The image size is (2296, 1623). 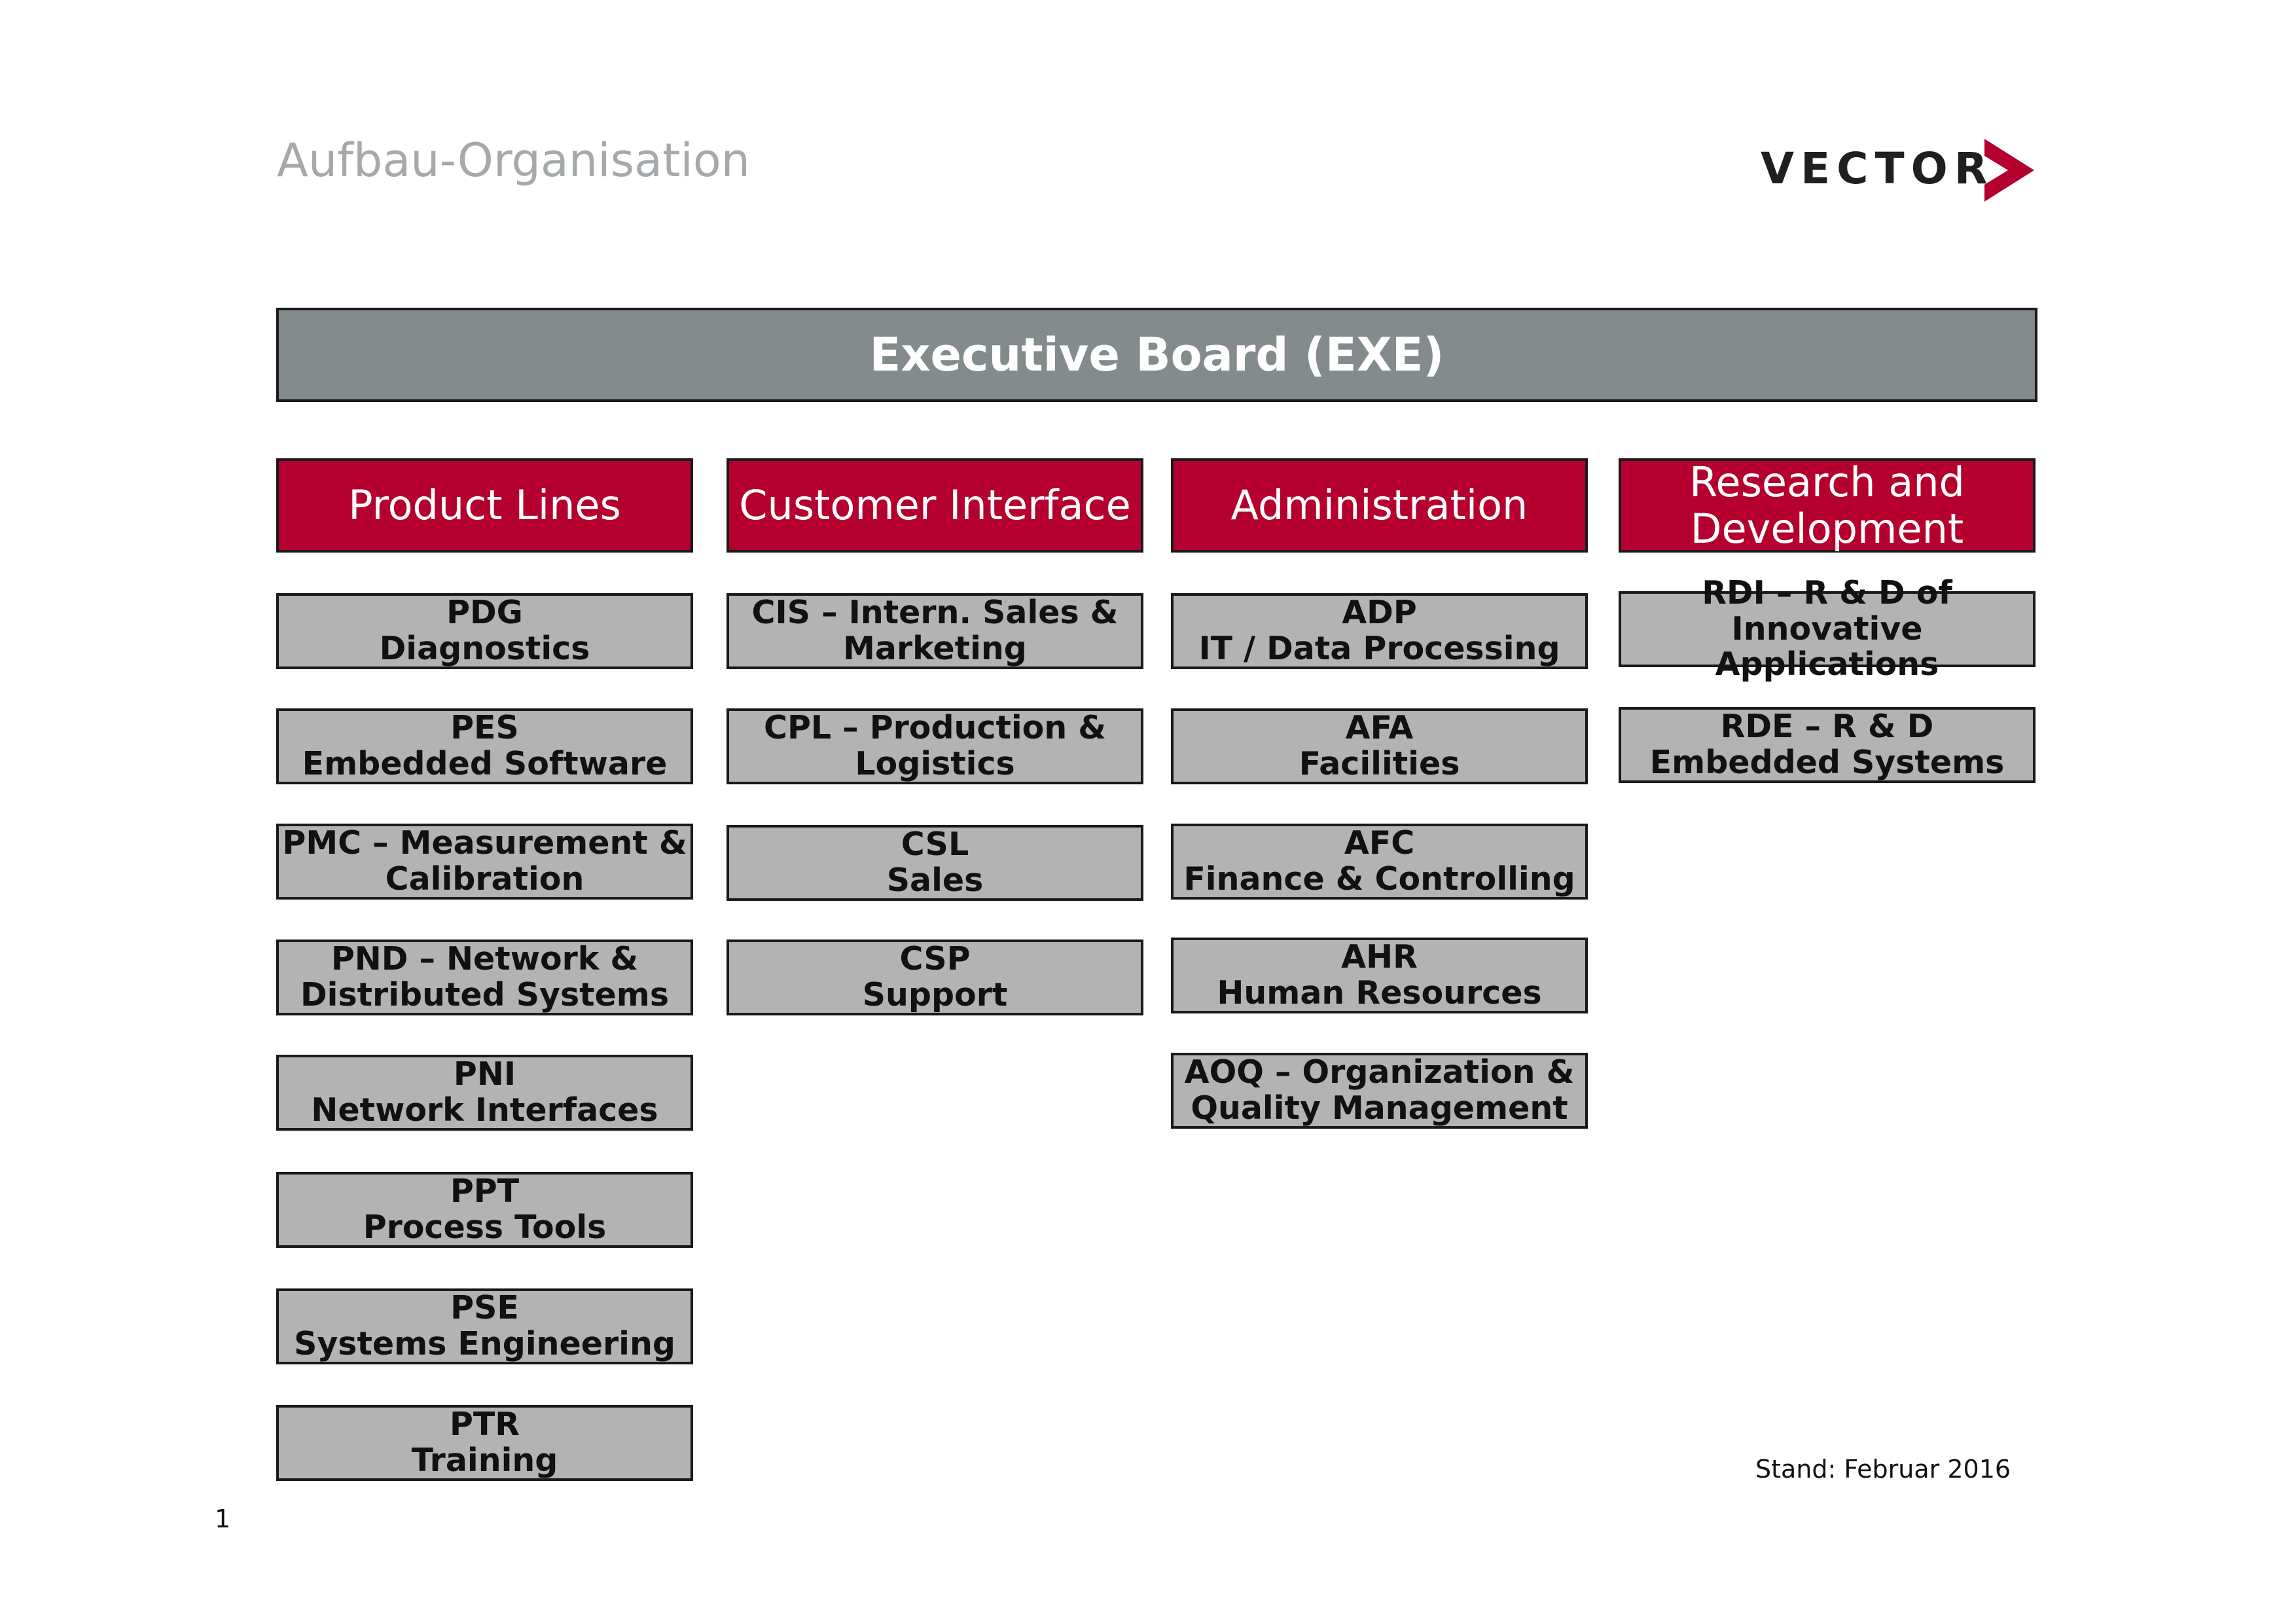 I want to click on department-label: Research and Development, so click(x=1827, y=505).